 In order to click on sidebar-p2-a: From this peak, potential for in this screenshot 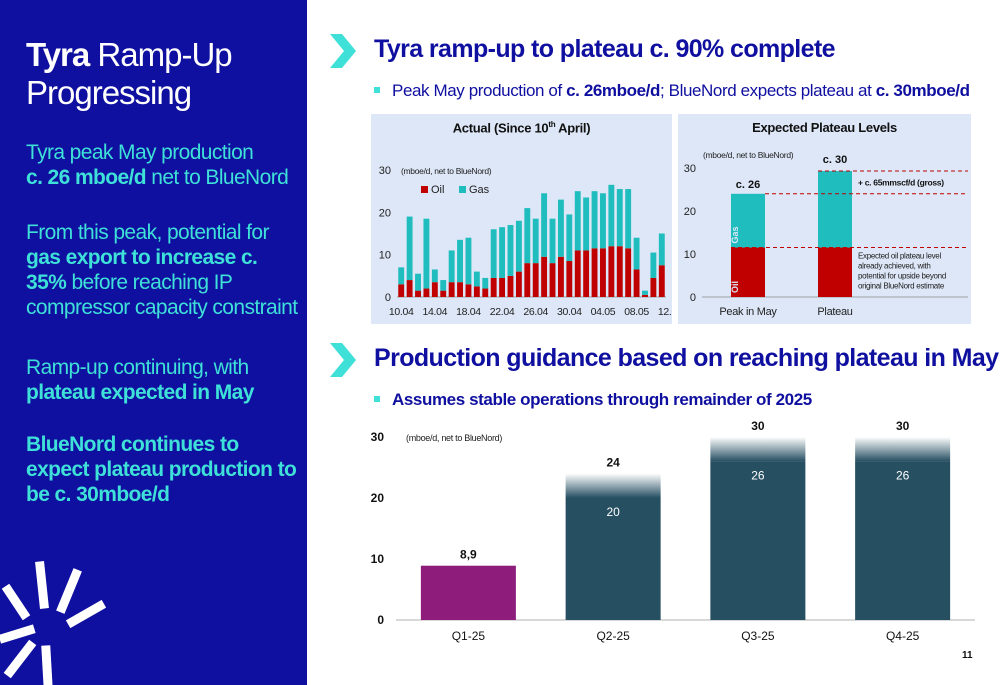, I will do `click(147, 232)`.